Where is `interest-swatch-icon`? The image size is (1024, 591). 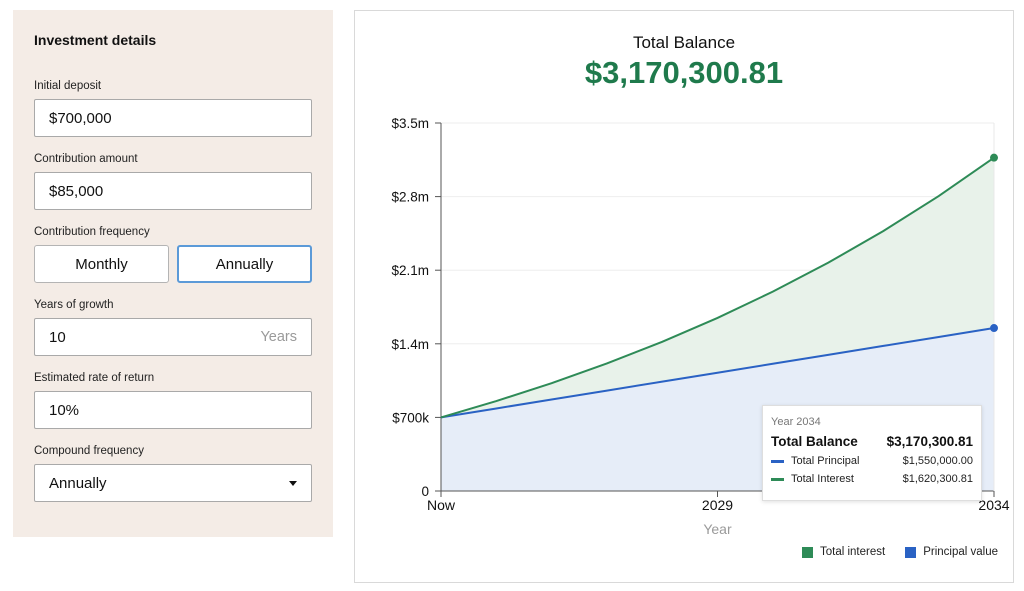
interest-swatch-icon is located at coordinates (777, 479).